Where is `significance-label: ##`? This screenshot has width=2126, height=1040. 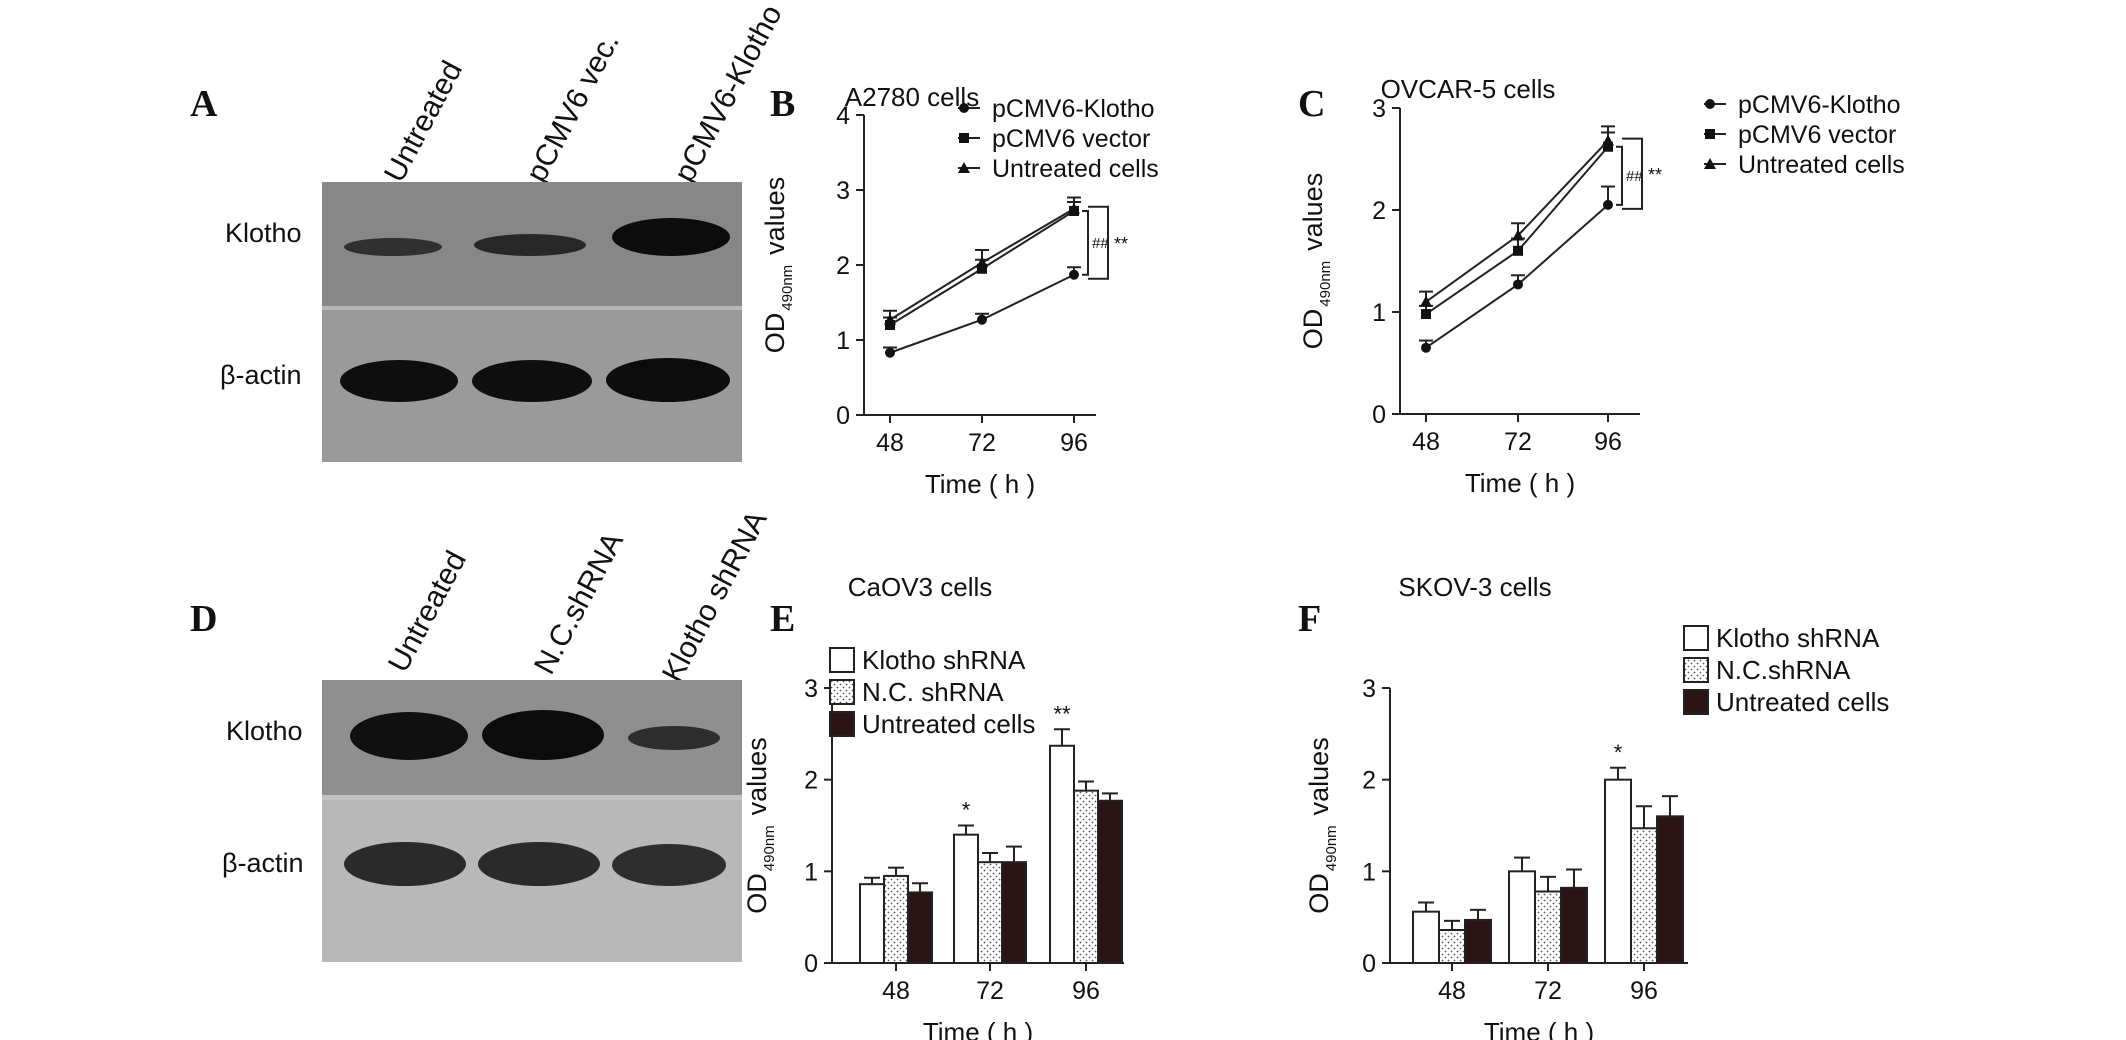 significance-label: ## is located at coordinates (1634, 176).